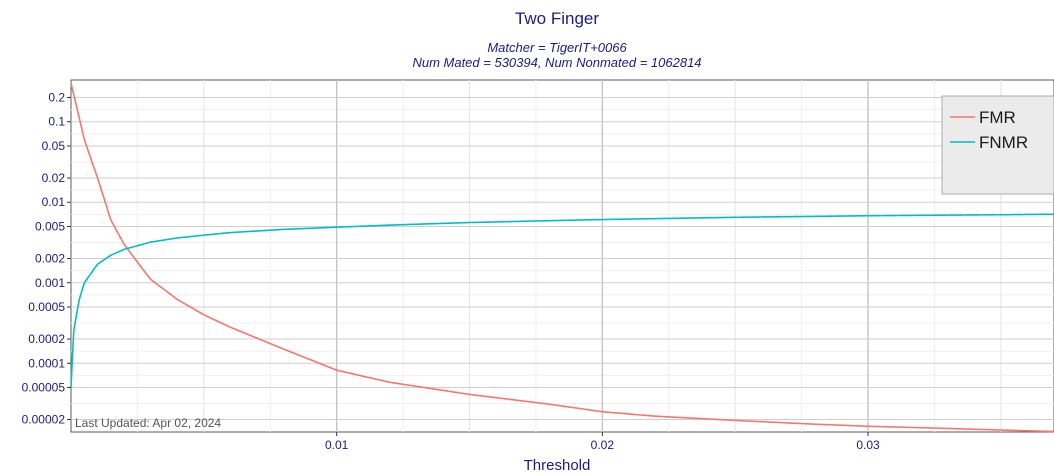 Image resolution: width=1054 pixels, height=476 pixels. What do you see at coordinates (50, 283) in the screenshot?
I see `y-tick-label: 0.001` at bounding box center [50, 283].